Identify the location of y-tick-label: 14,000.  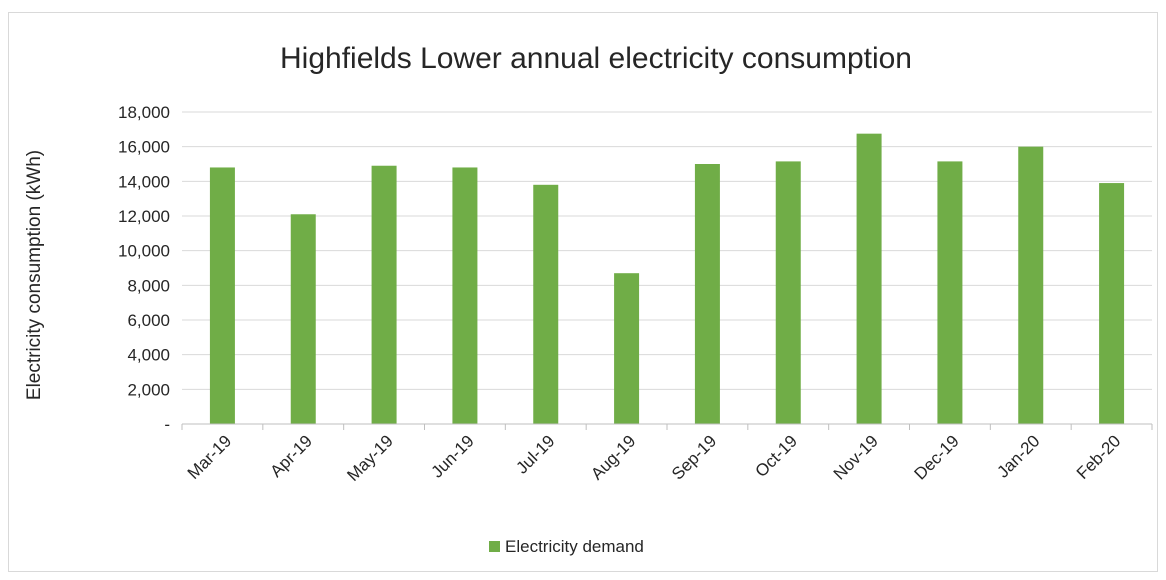
(144, 181).